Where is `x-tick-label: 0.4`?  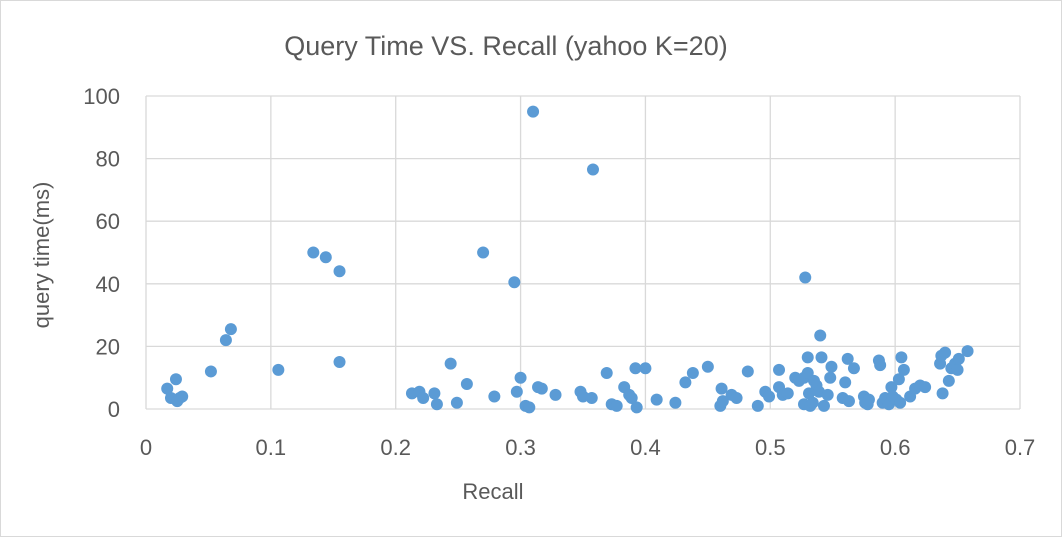
x-tick-label: 0.4 is located at coordinates (645, 447).